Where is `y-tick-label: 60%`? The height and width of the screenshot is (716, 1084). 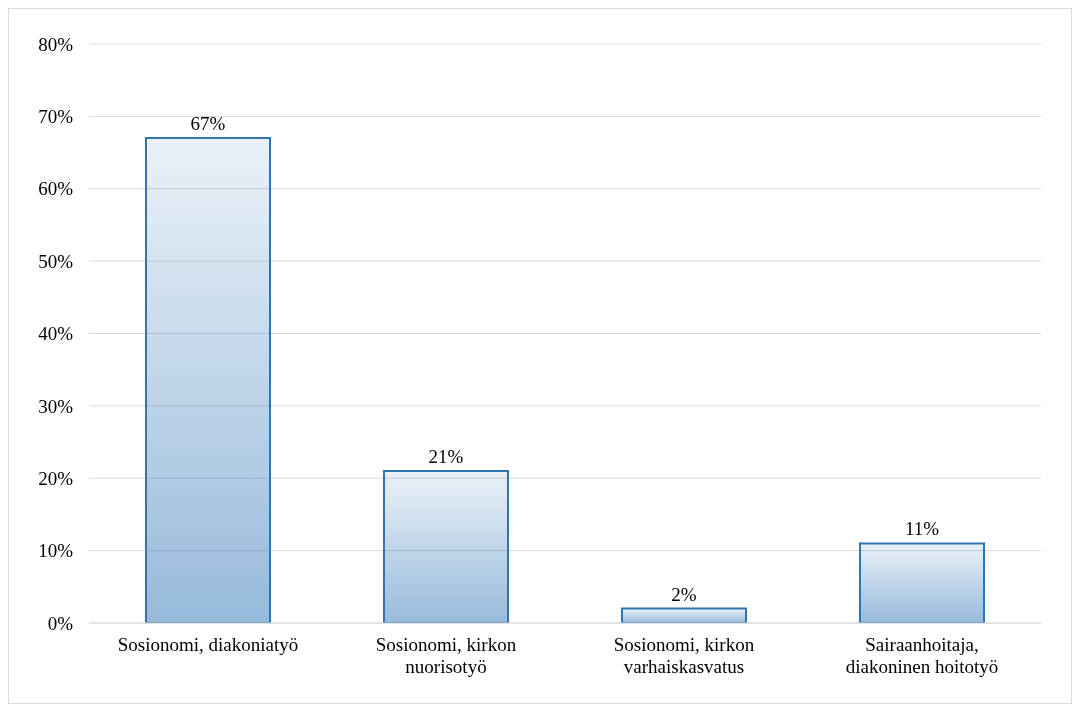
y-tick-label: 60% is located at coordinates (56, 189).